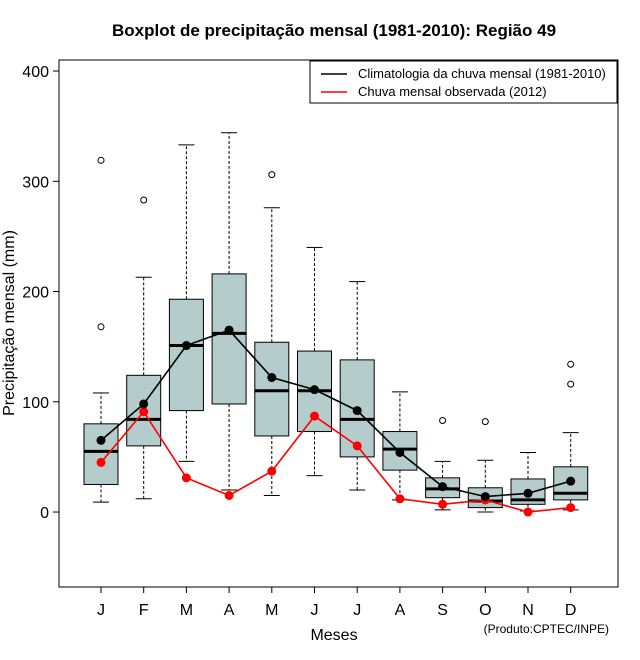  Describe the element at coordinates (9, 323) in the screenshot. I see `y-axis-label: Precipitação mensal (mm)` at that location.